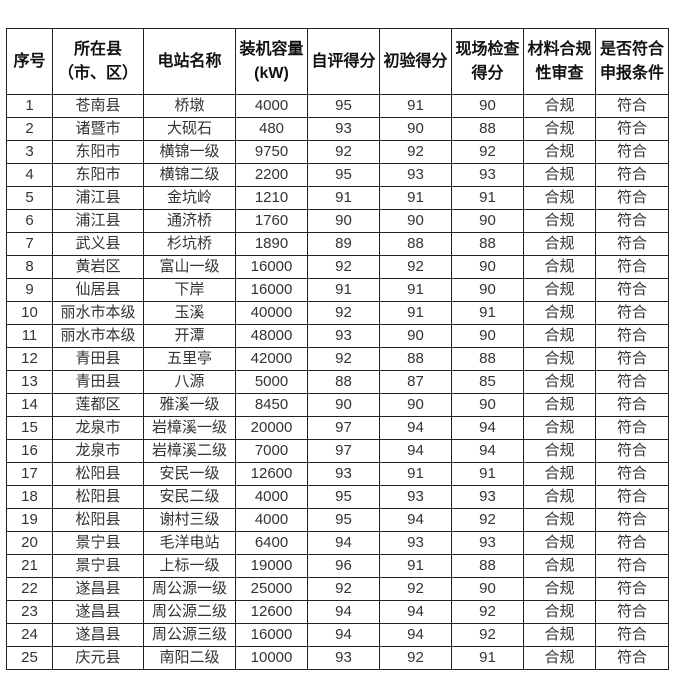 The height and width of the screenshot is (692, 676). Describe the element at coordinates (98, 382) in the screenshot. I see `cell-county: 青田县` at that location.